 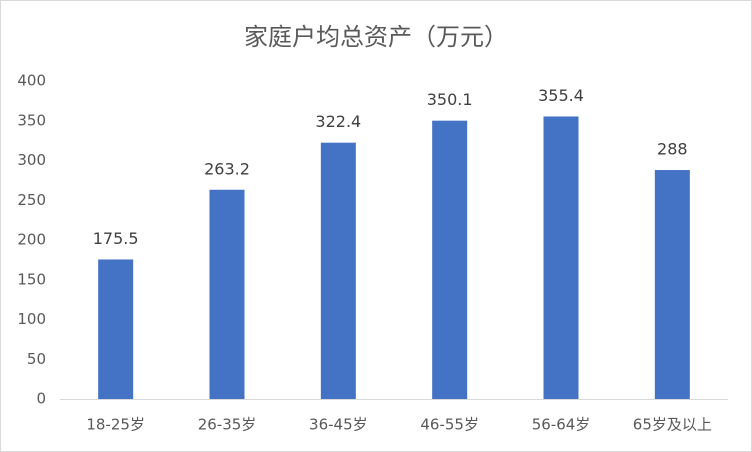 I want to click on y-tick-label: 300, so click(x=31, y=160).